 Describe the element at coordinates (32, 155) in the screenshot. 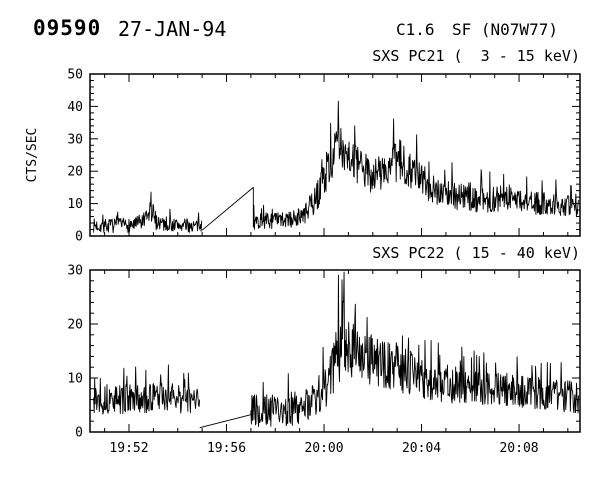

I see `y-axis-label: CTS/SEC` at that location.